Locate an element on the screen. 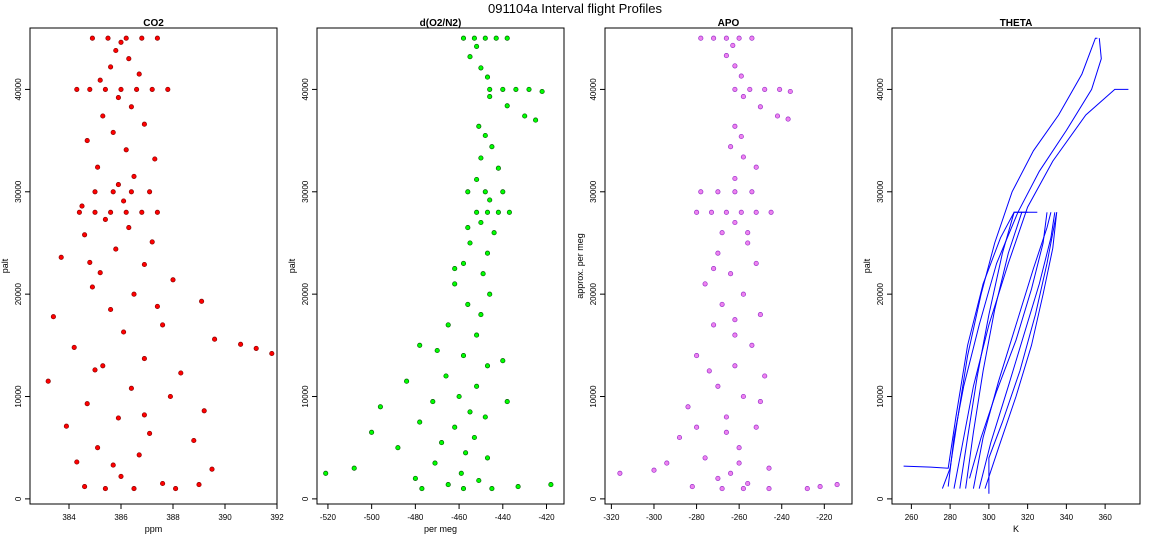 Image resolution: width=1150 pixels, height=550 pixels. x-tick-label: 392 is located at coordinates (277, 517).